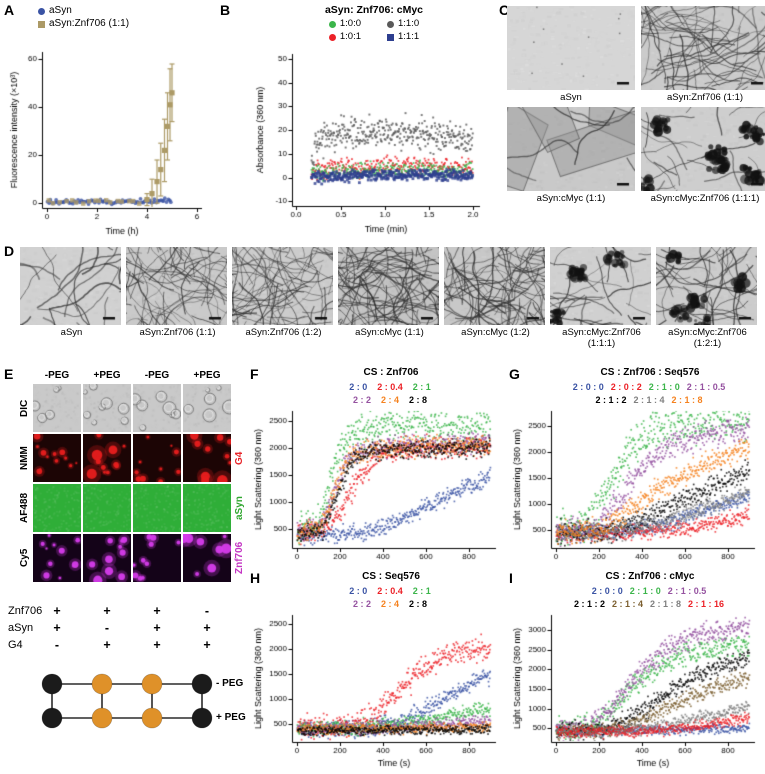 The height and width of the screenshot is (774, 765). Describe the element at coordinates (504, 10) in the screenshot. I see `panel-c-label: C` at that location.